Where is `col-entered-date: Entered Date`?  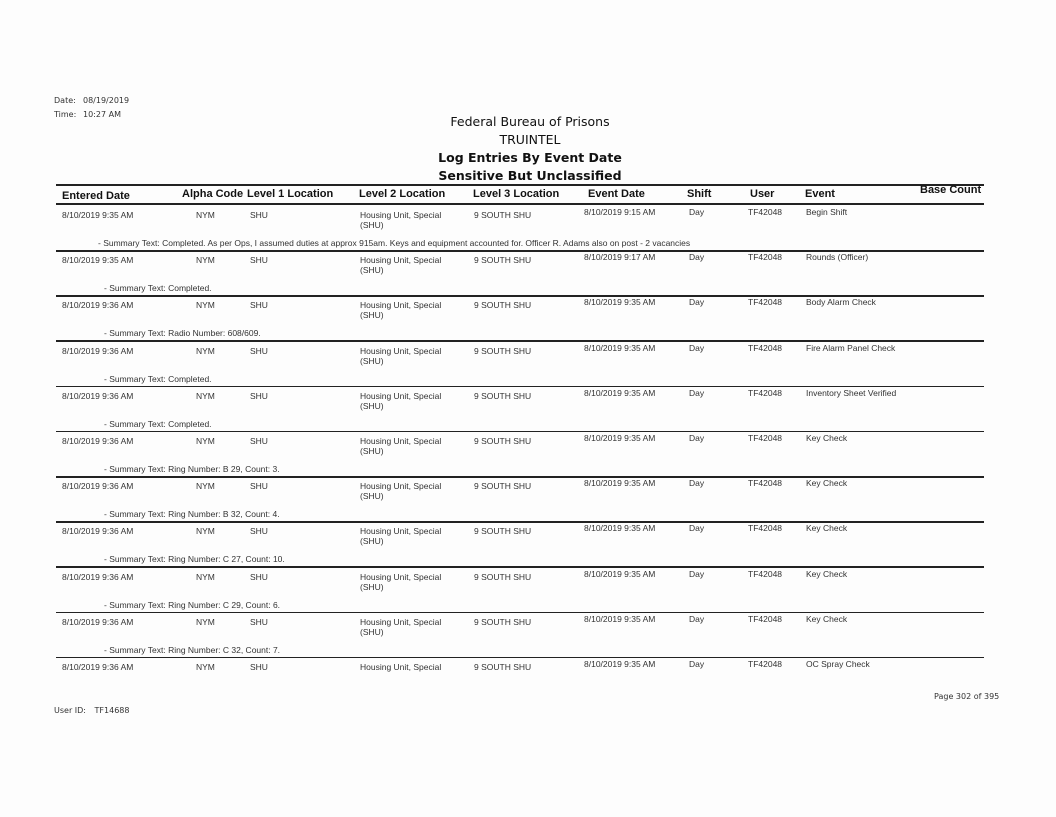
col-entered-date: Entered Date is located at coordinates (96, 196).